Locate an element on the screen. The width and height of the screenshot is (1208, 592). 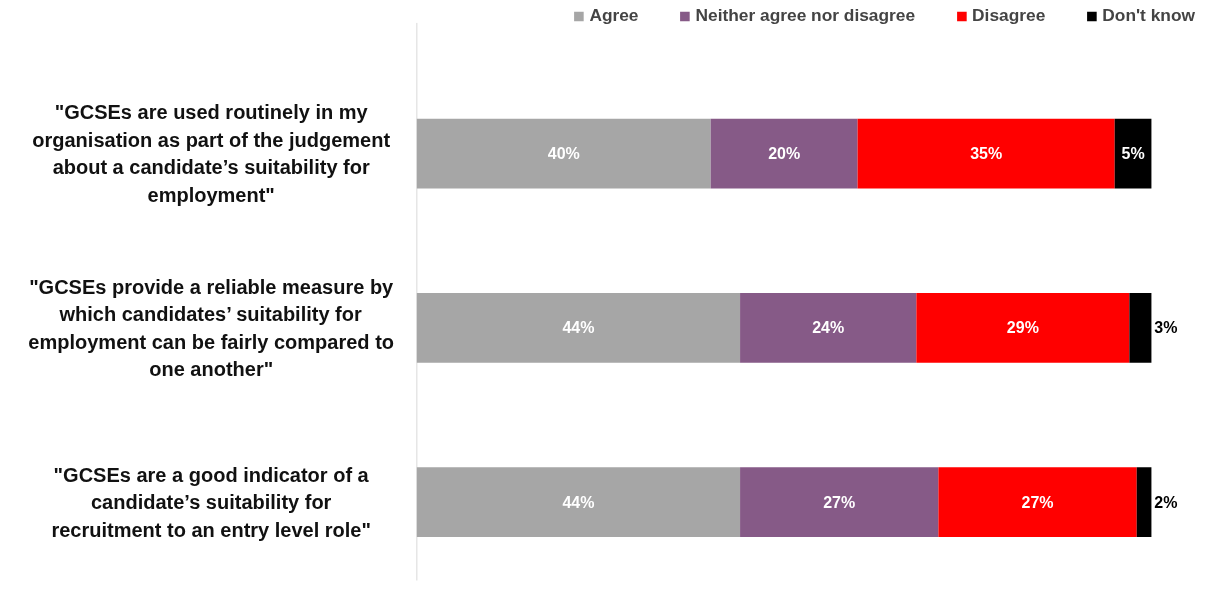
data-label: 2% is located at coordinates (1166, 502).